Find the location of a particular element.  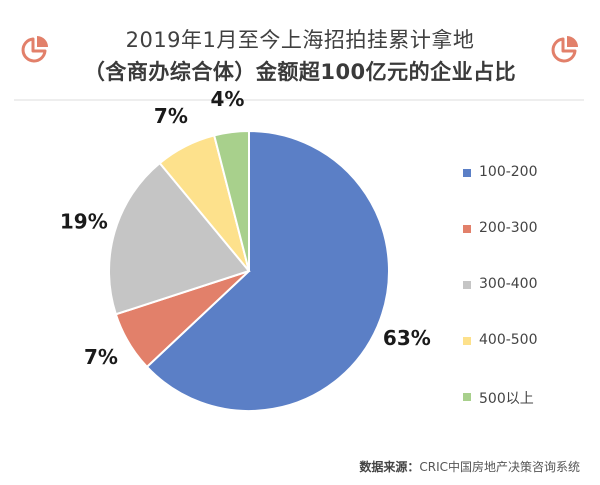

chart-subtitle: （含商办综合体）金额超100亿元的企业占比 is located at coordinates (300, 72).